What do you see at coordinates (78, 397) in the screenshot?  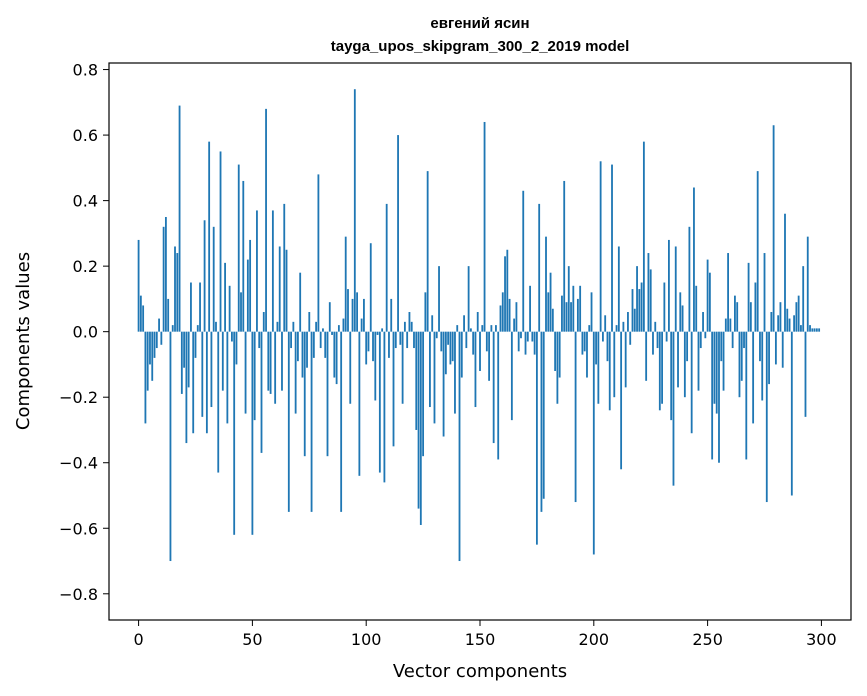 I see `y-tick-label: −0.2` at bounding box center [78, 397].